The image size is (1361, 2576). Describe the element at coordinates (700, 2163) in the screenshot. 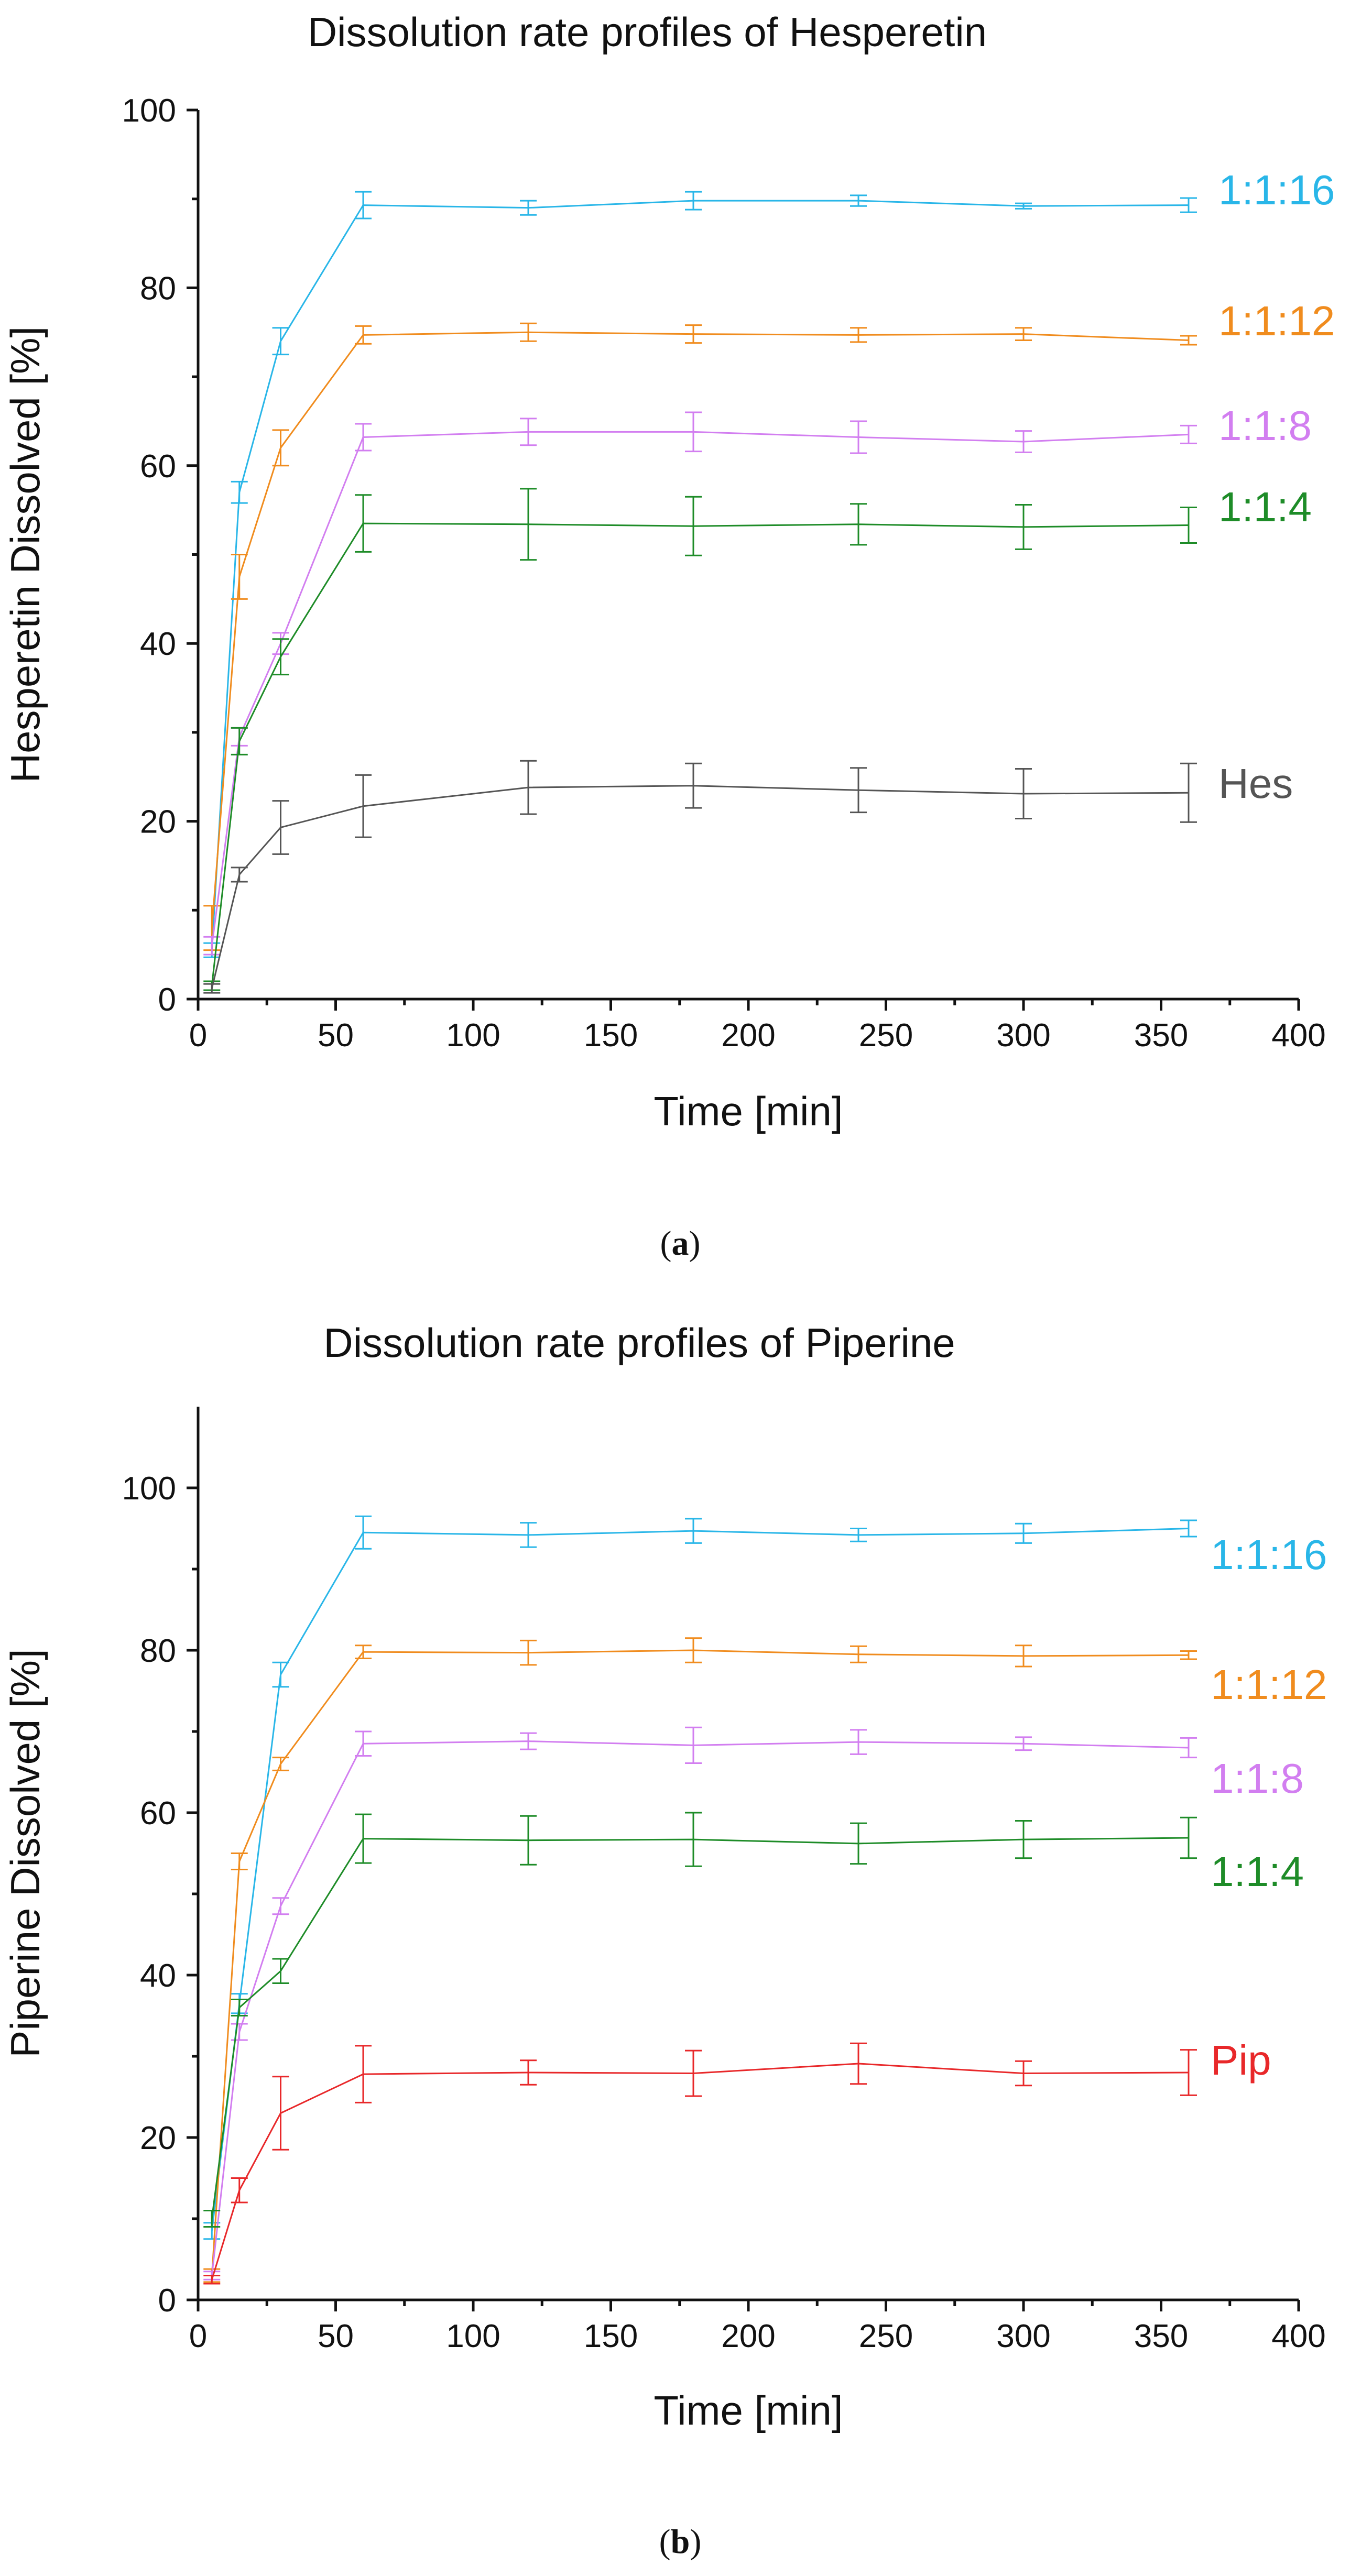

I see `series-pip` at that location.